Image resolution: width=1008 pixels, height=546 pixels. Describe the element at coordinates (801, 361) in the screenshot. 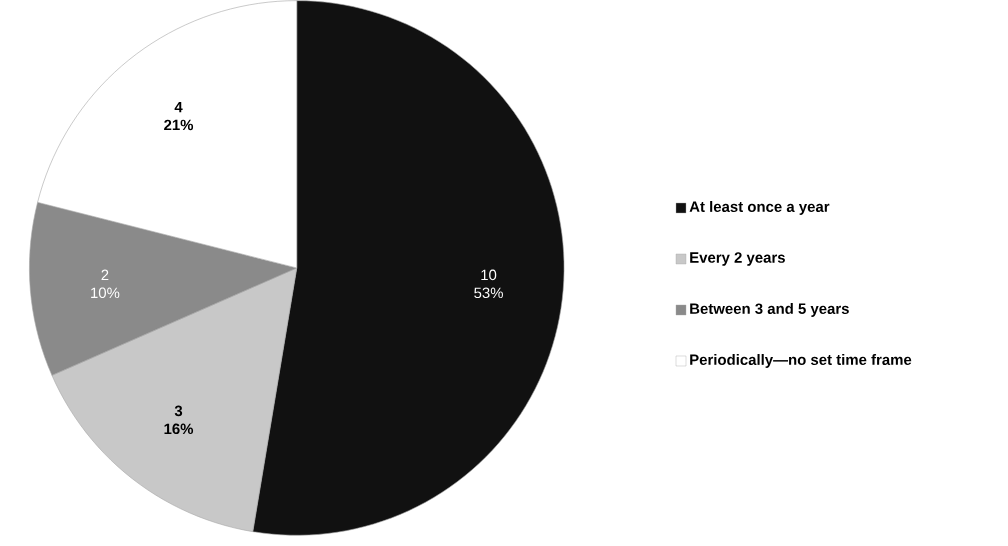

I see `legend-label: Periodically—no set time frame` at that location.